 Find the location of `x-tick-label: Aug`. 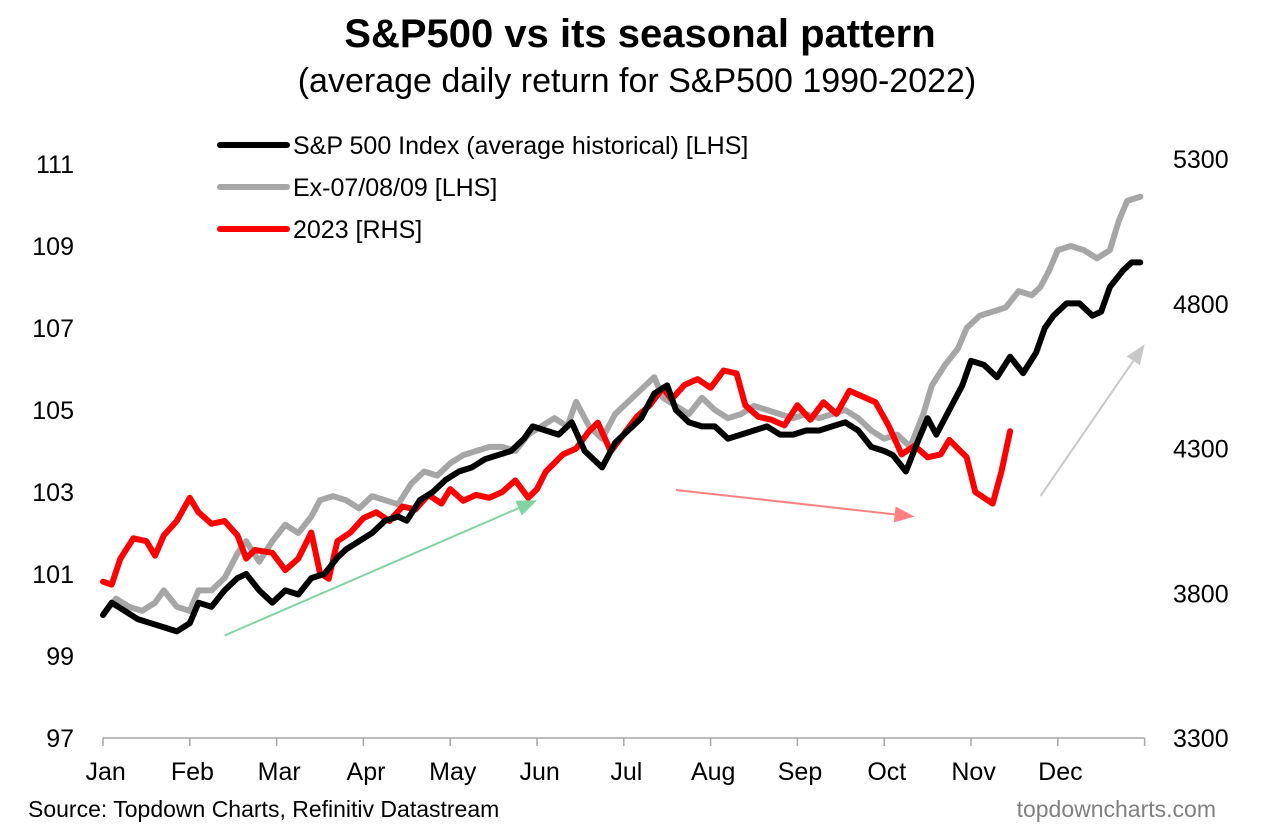

x-tick-label: Aug is located at coordinates (713, 772).